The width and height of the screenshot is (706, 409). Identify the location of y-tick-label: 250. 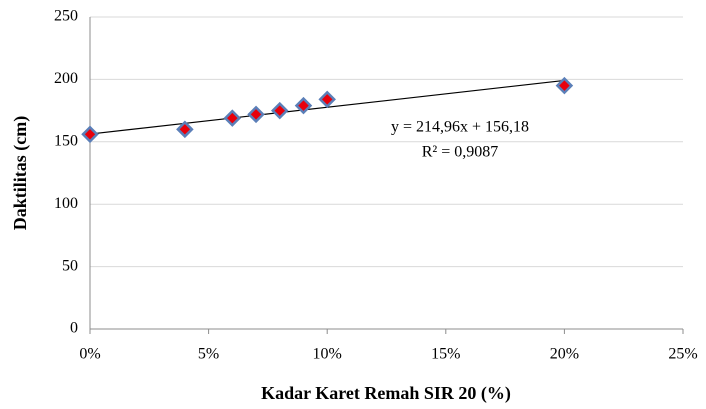
(66, 16).